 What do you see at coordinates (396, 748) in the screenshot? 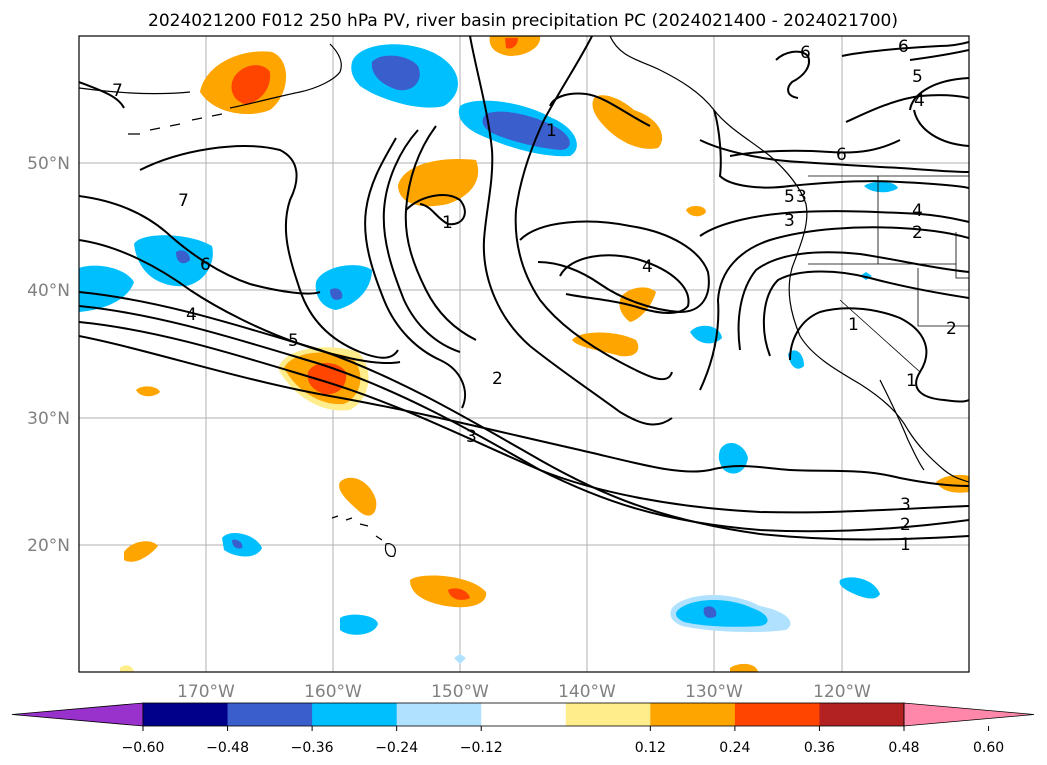
I see `colorbar-tick-label: −0.24` at bounding box center [396, 748].